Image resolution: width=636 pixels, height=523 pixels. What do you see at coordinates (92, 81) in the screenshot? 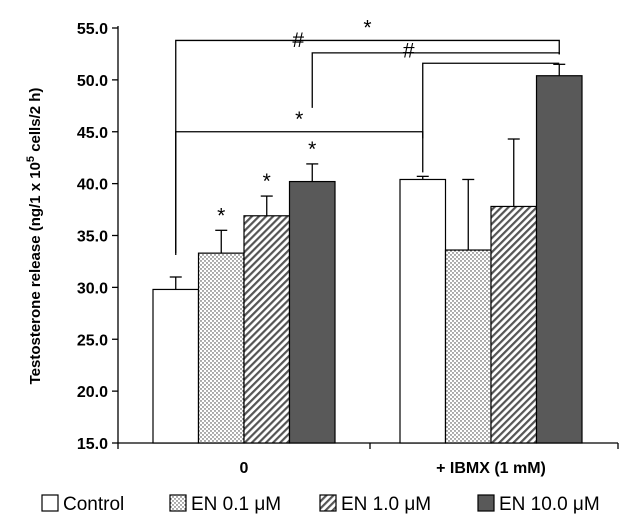
I see `y-tick-label: 50.0` at bounding box center [92, 81].